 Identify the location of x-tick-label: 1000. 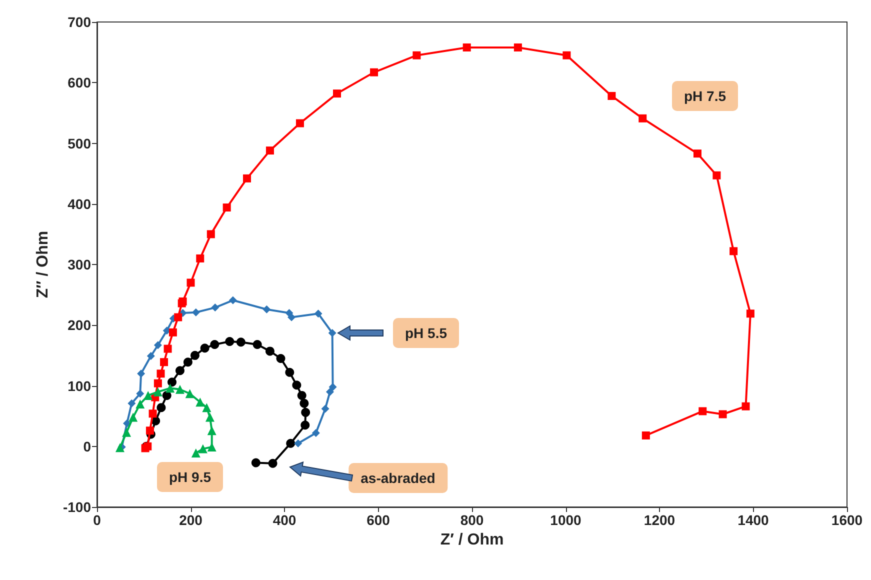
(566, 520).